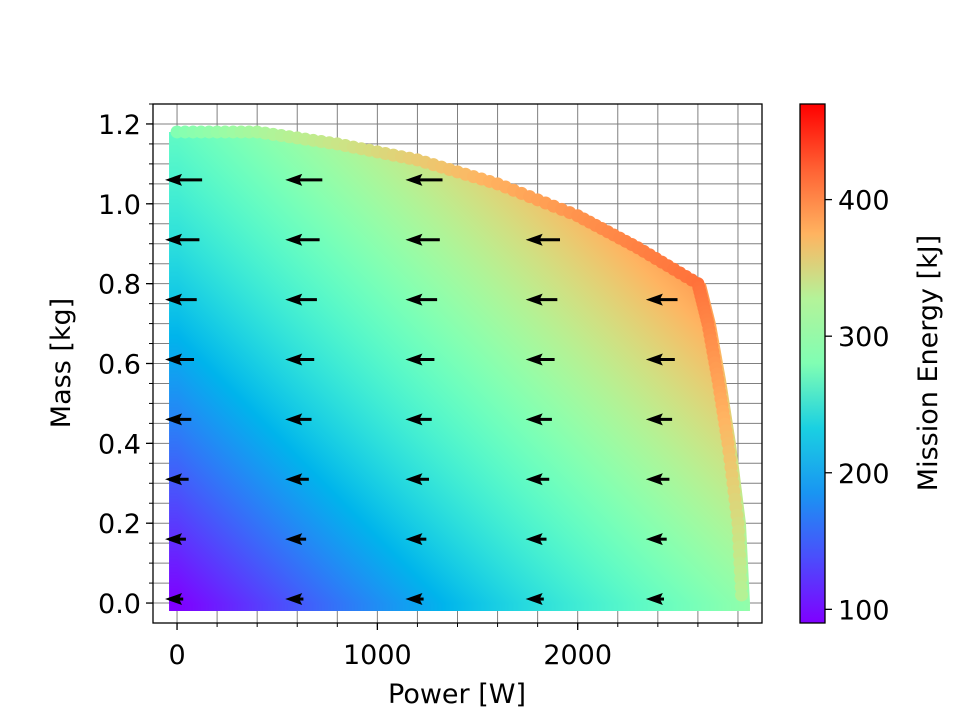  What do you see at coordinates (864, 201) in the screenshot?
I see `colorbar-tick-label: 400` at bounding box center [864, 201].